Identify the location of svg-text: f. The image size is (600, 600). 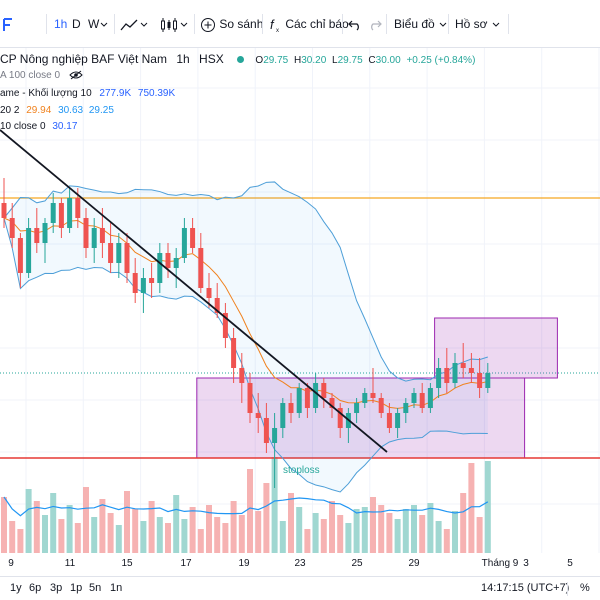
(272, 24).